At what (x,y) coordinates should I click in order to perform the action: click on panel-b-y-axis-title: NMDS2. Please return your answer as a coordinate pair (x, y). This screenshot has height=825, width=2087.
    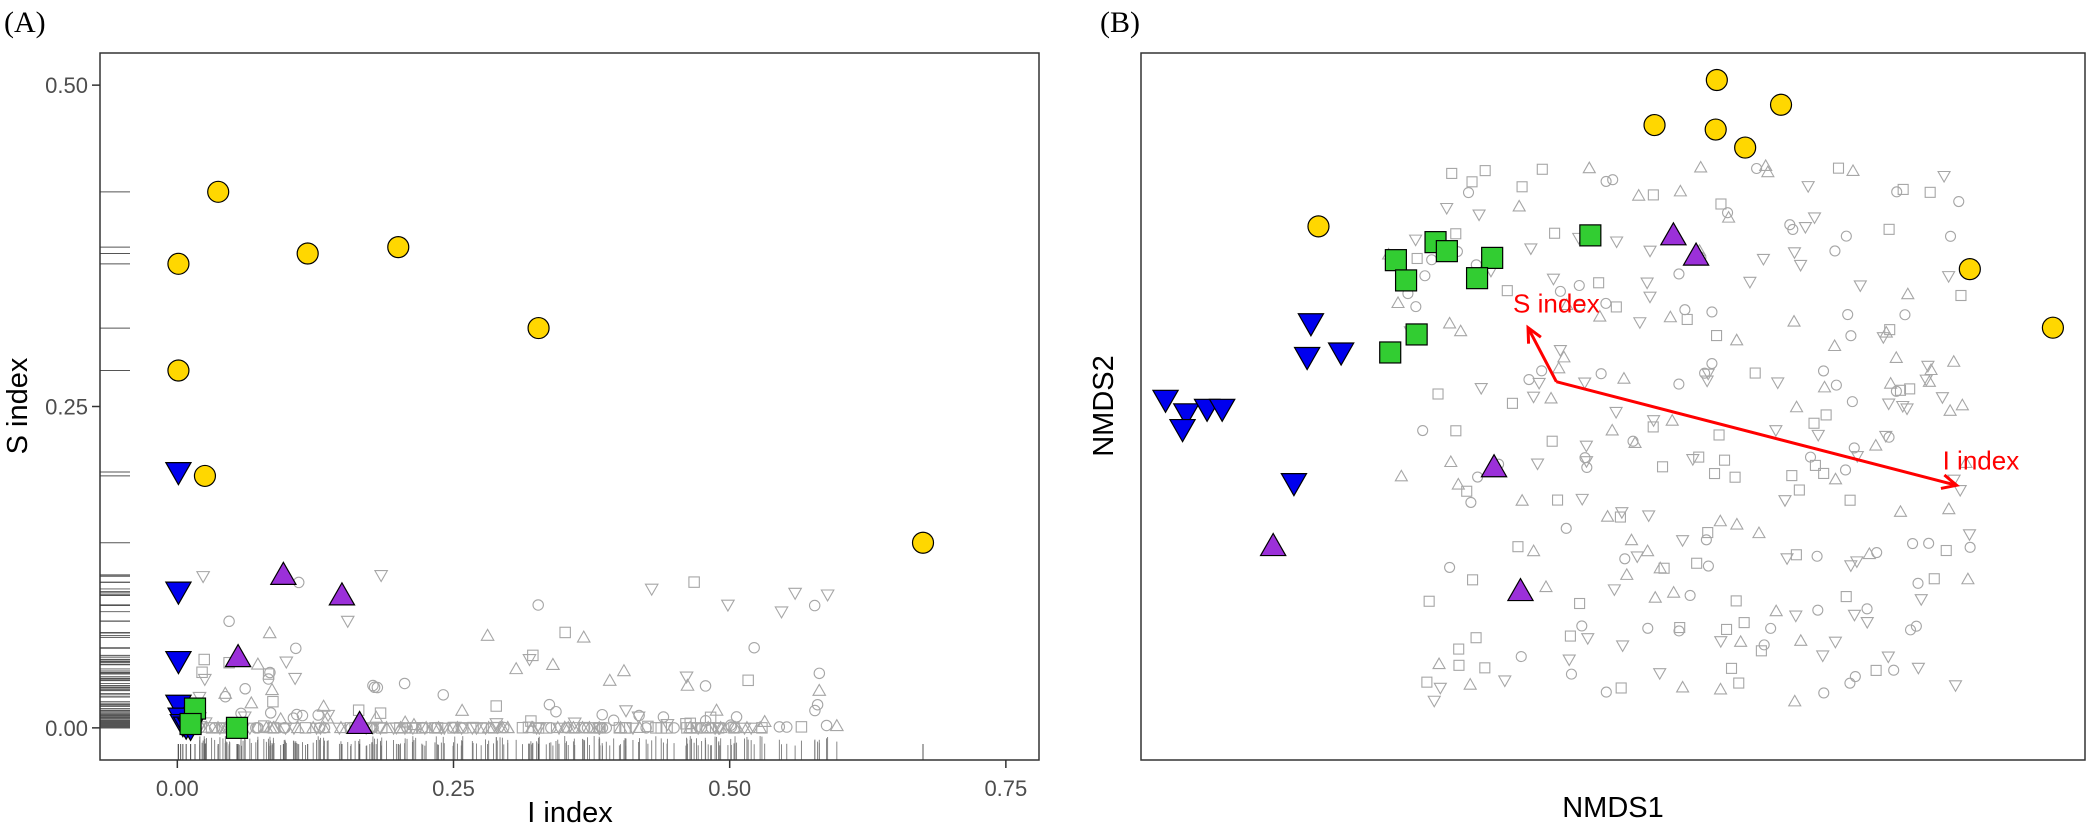
    Looking at the image, I should click on (1104, 406).